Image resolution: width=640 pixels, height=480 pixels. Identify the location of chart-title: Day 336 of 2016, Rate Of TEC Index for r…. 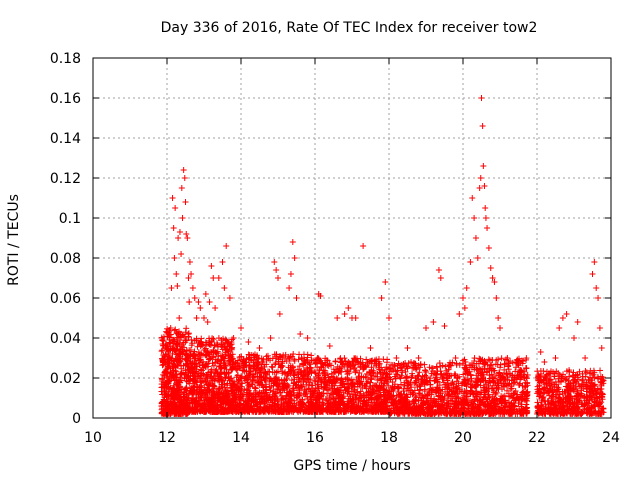
(349, 28).